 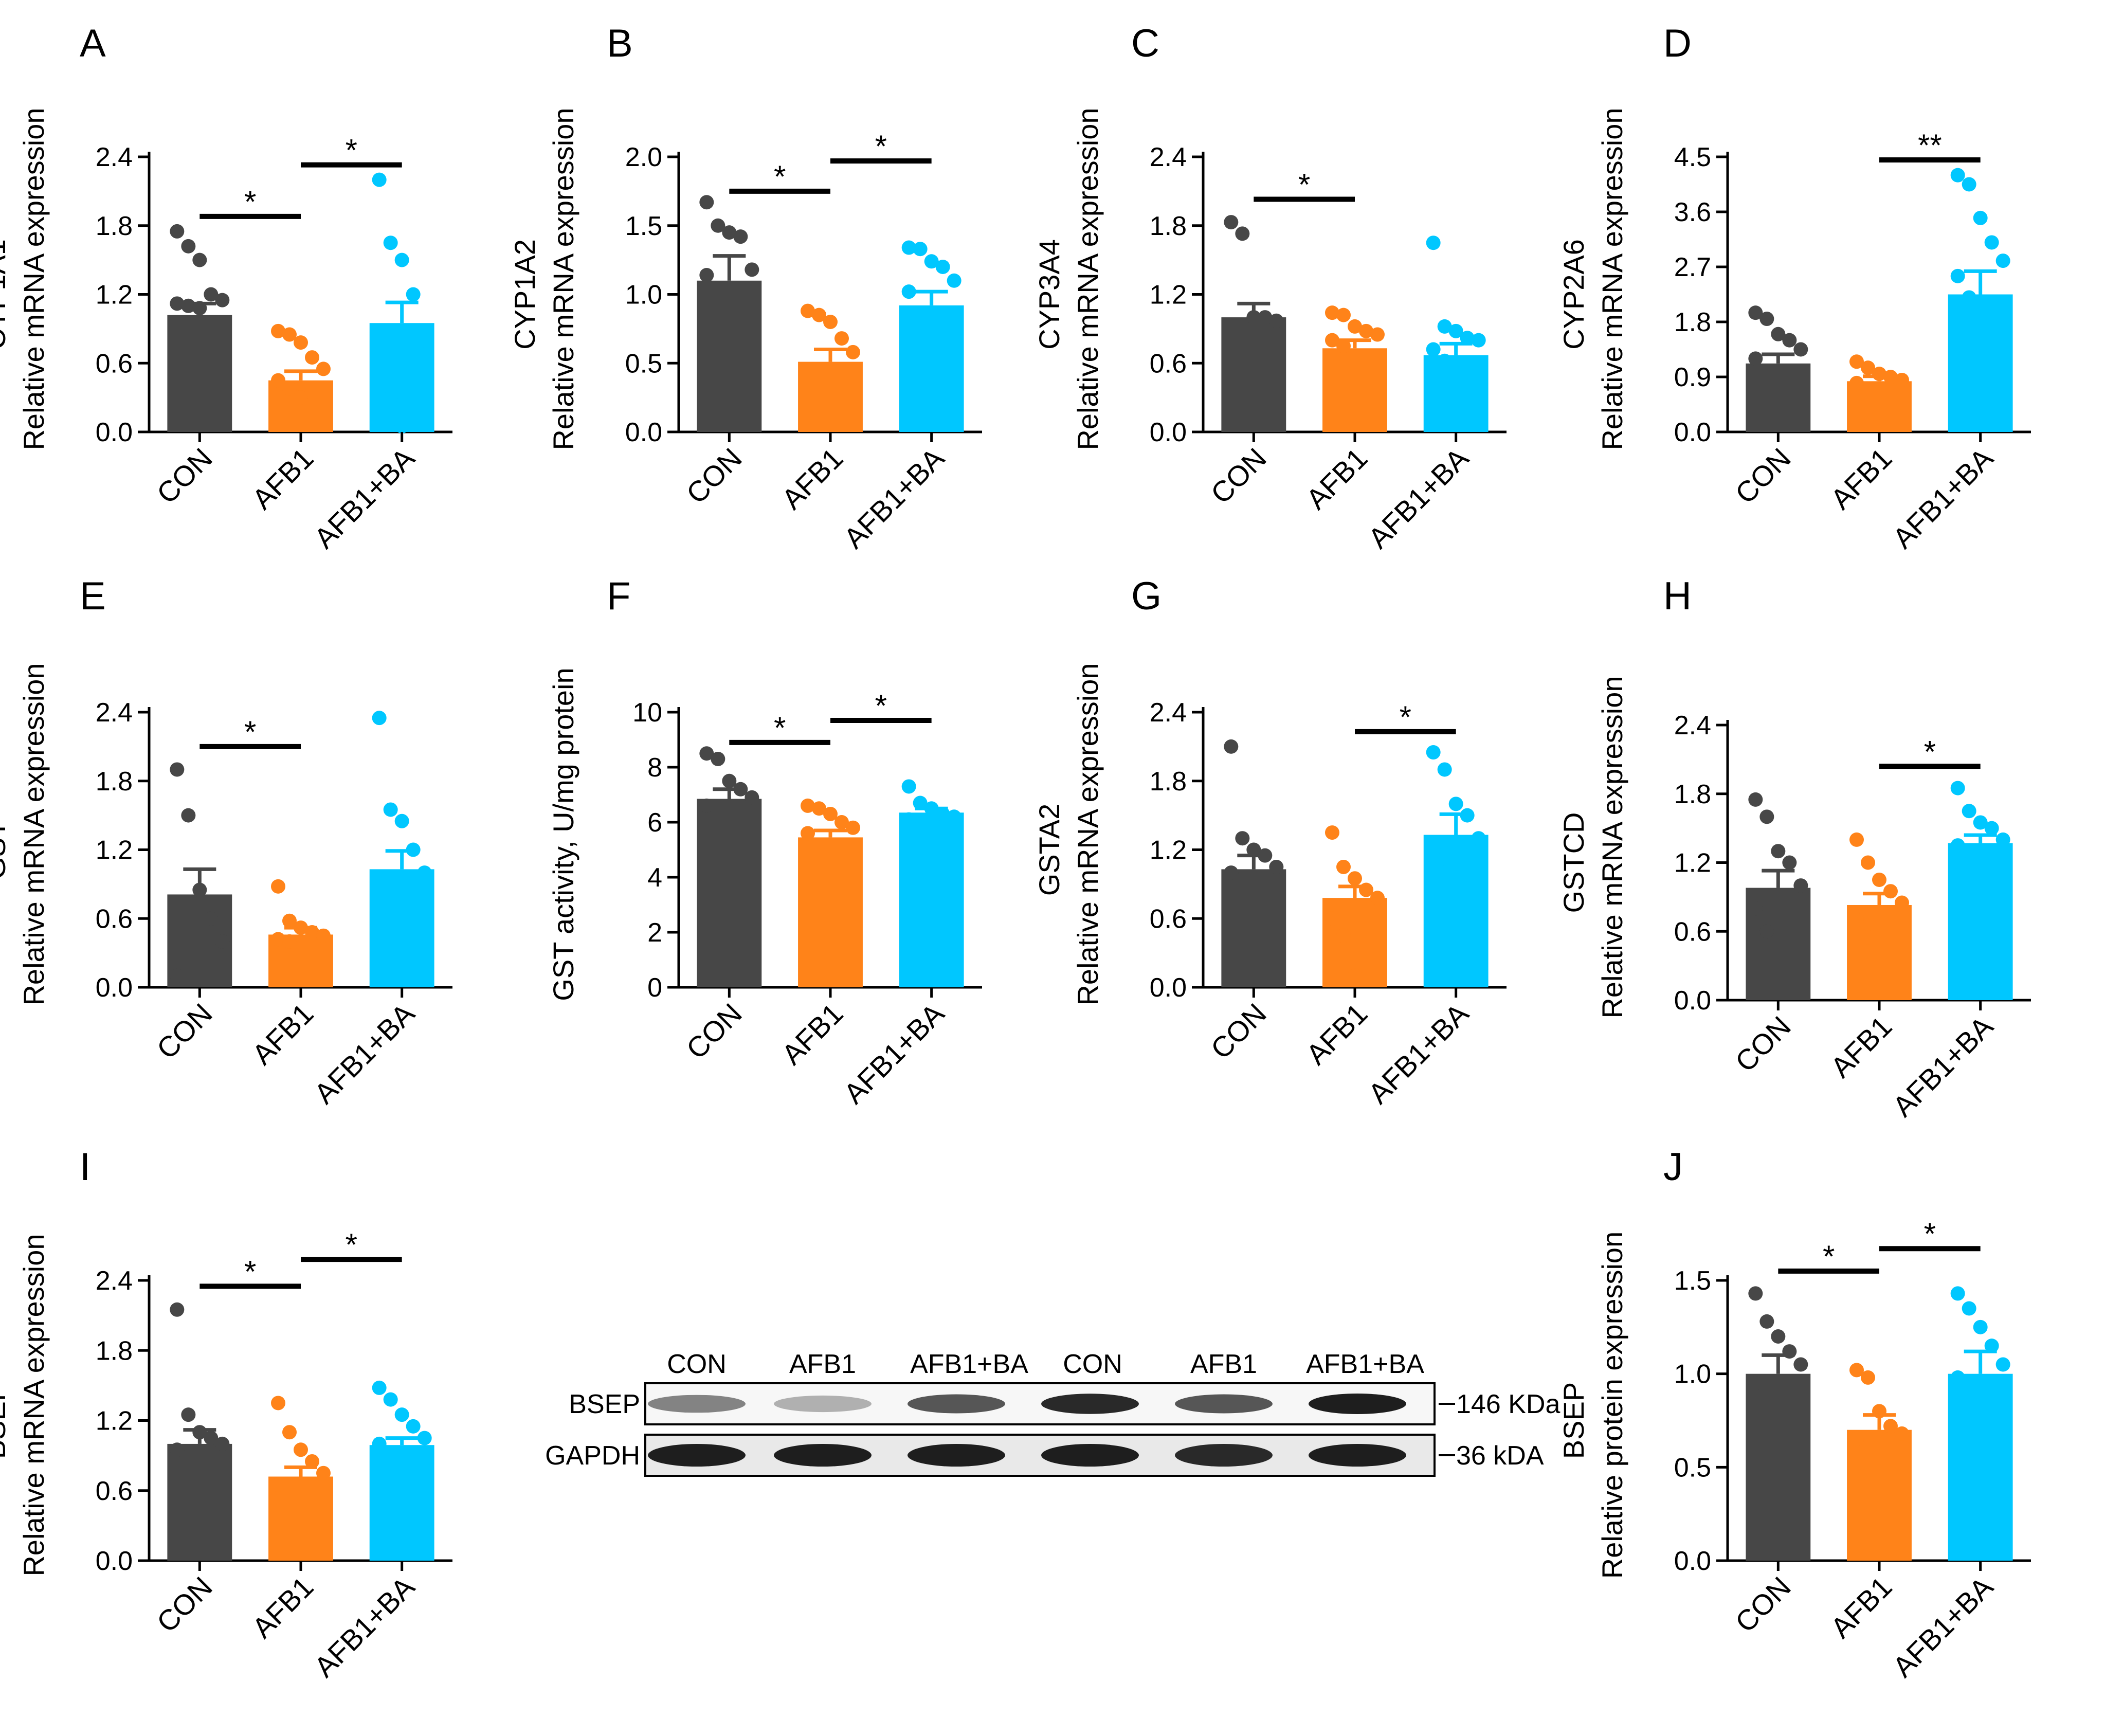 I want to click on y-tick-label: 4.5, so click(x=1692, y=157).